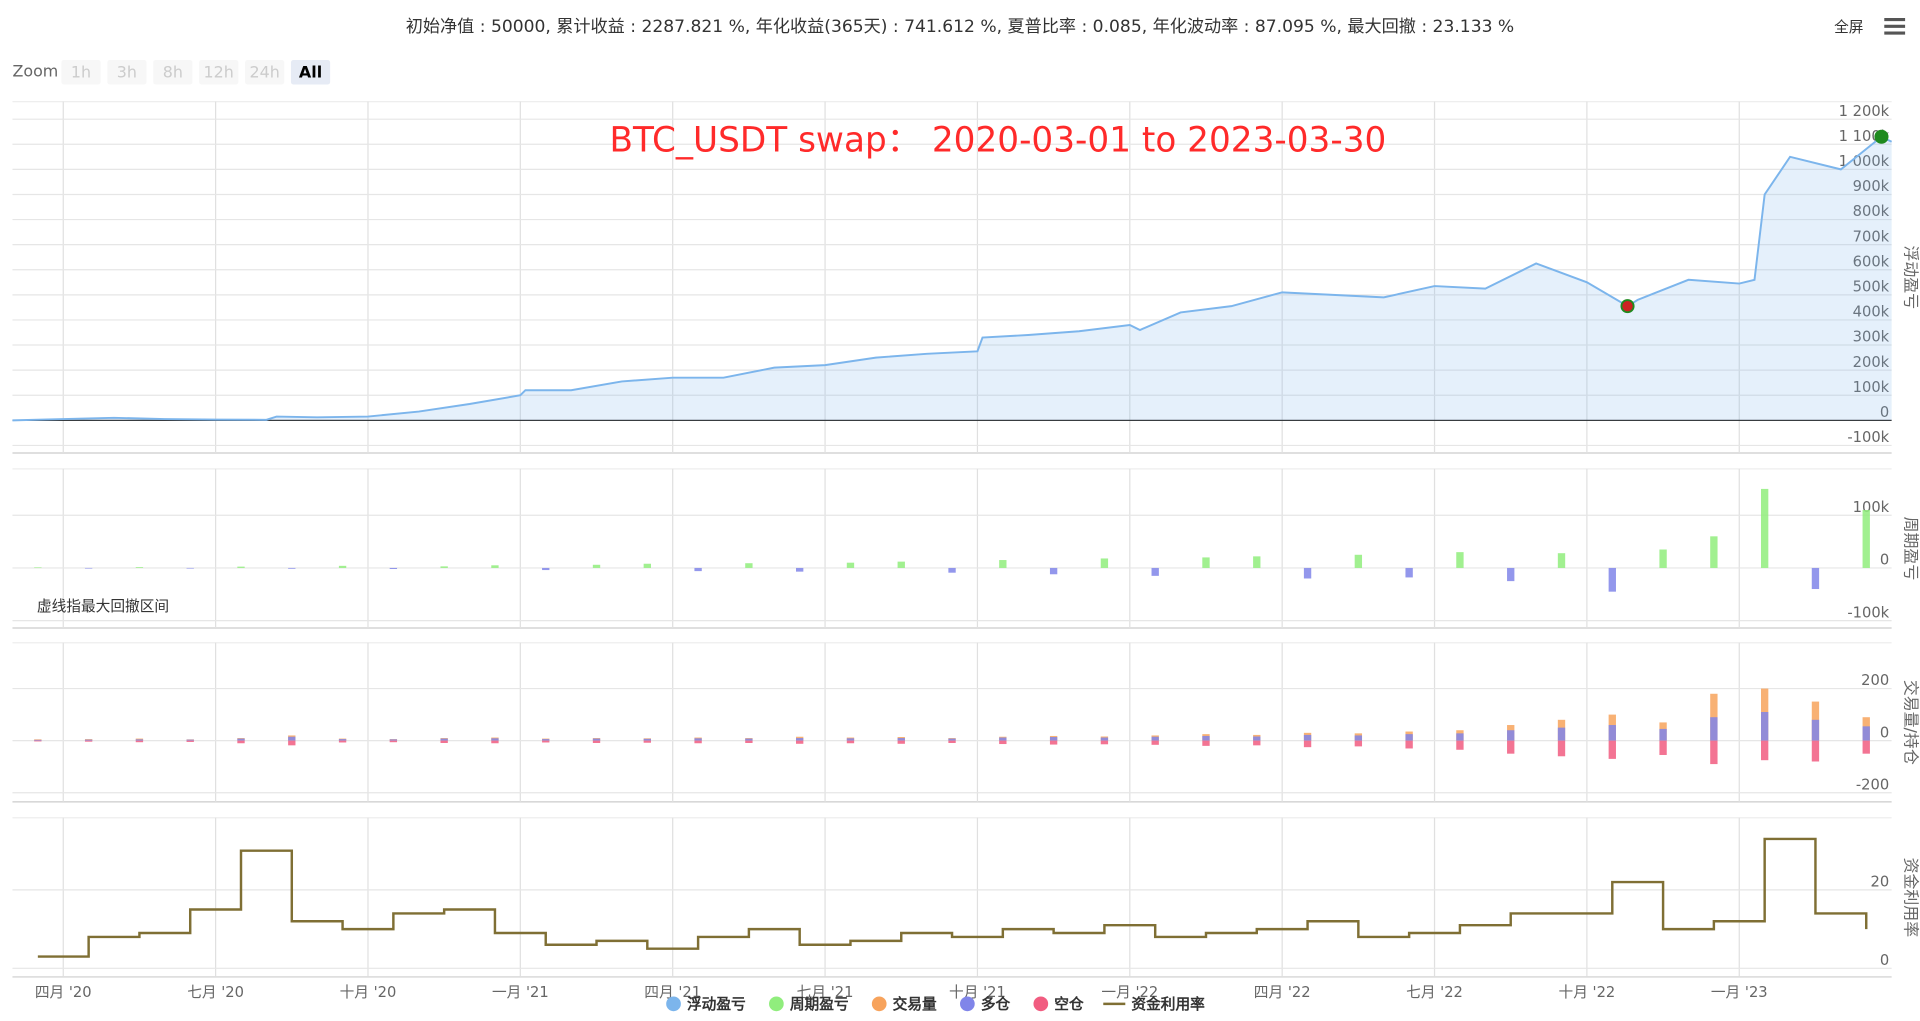 The image size is (1920, 1021). I want to click on zoom-button-label: 1h, so click(81, 71).